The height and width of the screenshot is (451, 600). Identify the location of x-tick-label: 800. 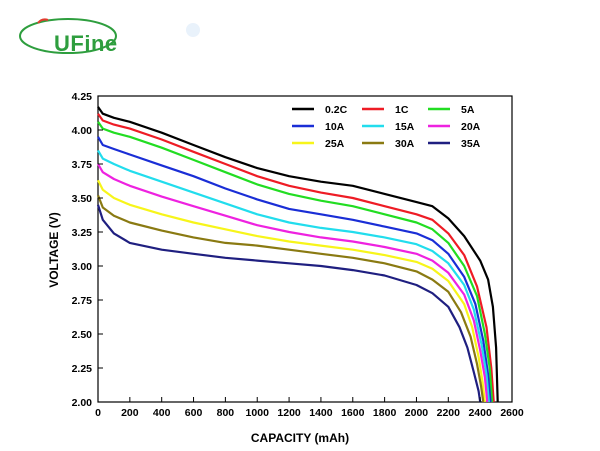
(226, 413).